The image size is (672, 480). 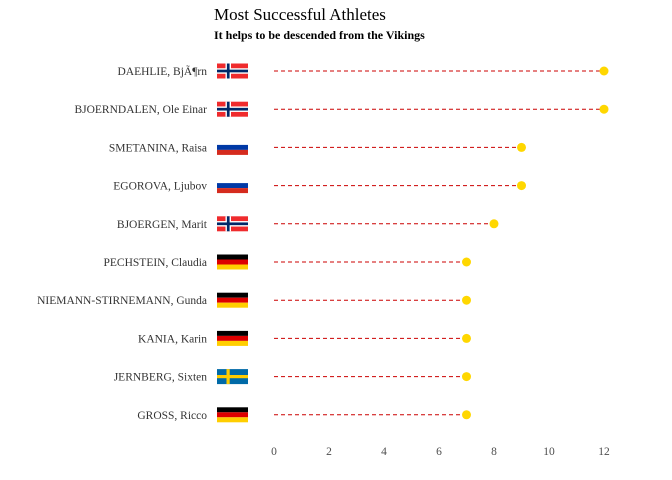 What do you see at coordinates (156, 263) in the screenshot?
I see `athlete-label: PECHSTEIN, Claudia` at bounding box center [156, 263].